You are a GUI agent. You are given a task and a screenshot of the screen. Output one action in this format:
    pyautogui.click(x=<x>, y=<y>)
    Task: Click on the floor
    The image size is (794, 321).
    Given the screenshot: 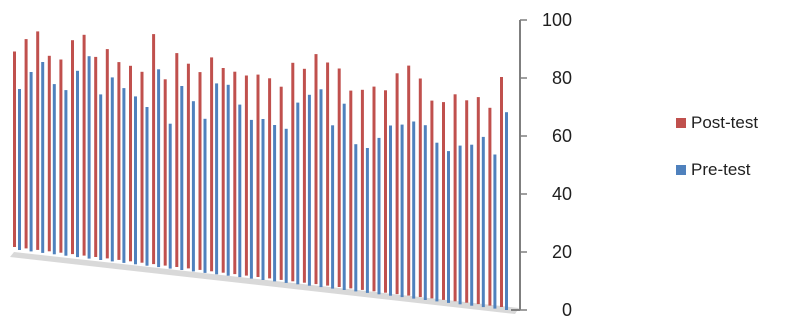 What is the action you would take?
    pyautogui.click(x=264, y=283)
    